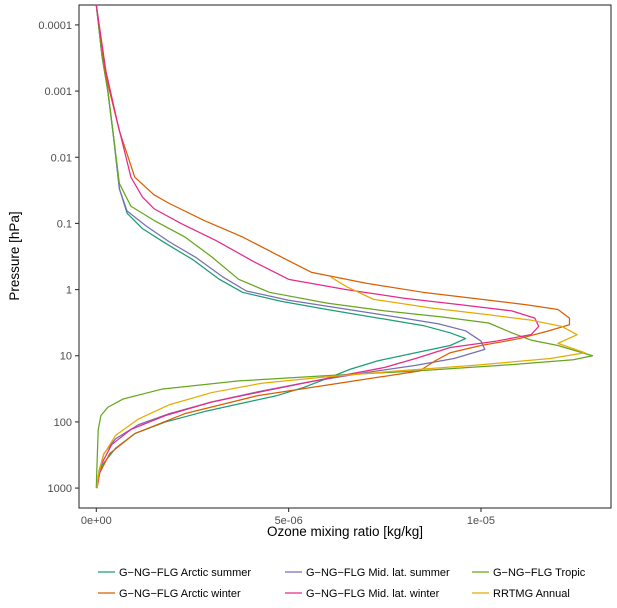 The height and width of the screenshot is (608, 617). I want to click on legend-label: G−NG−FLG Mid. lat. winter, so click(373, 594).